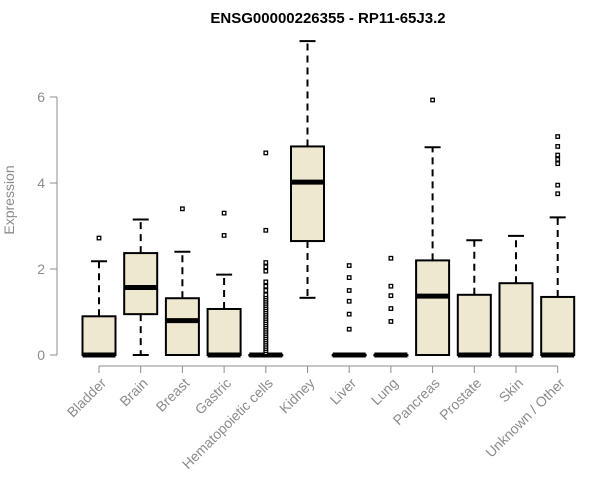  Describe the element at coordinates (224, 284) in the screenshot. I see `box-gastric` at that location.